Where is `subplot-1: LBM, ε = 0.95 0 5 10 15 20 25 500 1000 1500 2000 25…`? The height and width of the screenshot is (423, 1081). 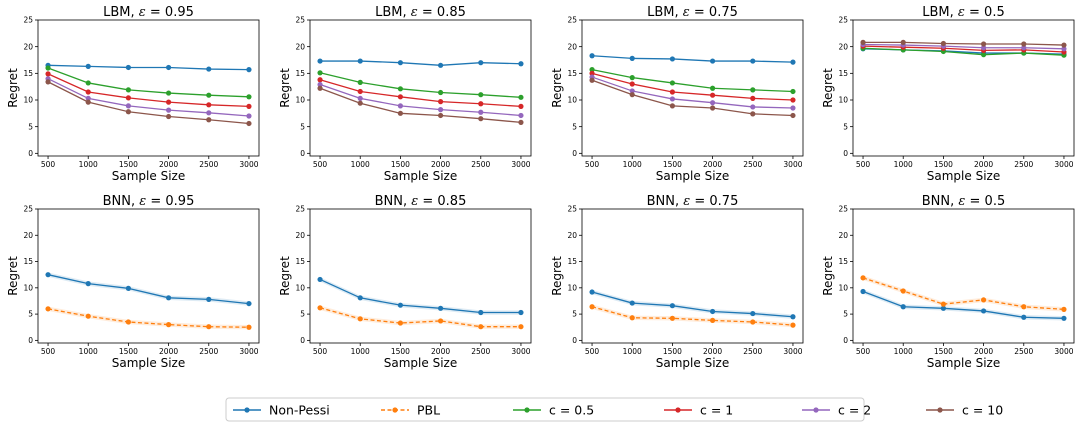
subplot-1: LBM, ε = 0.95 0 5 10 15 20 25 500 1000 1500 2000 25… is located at coordinates (133, 94).